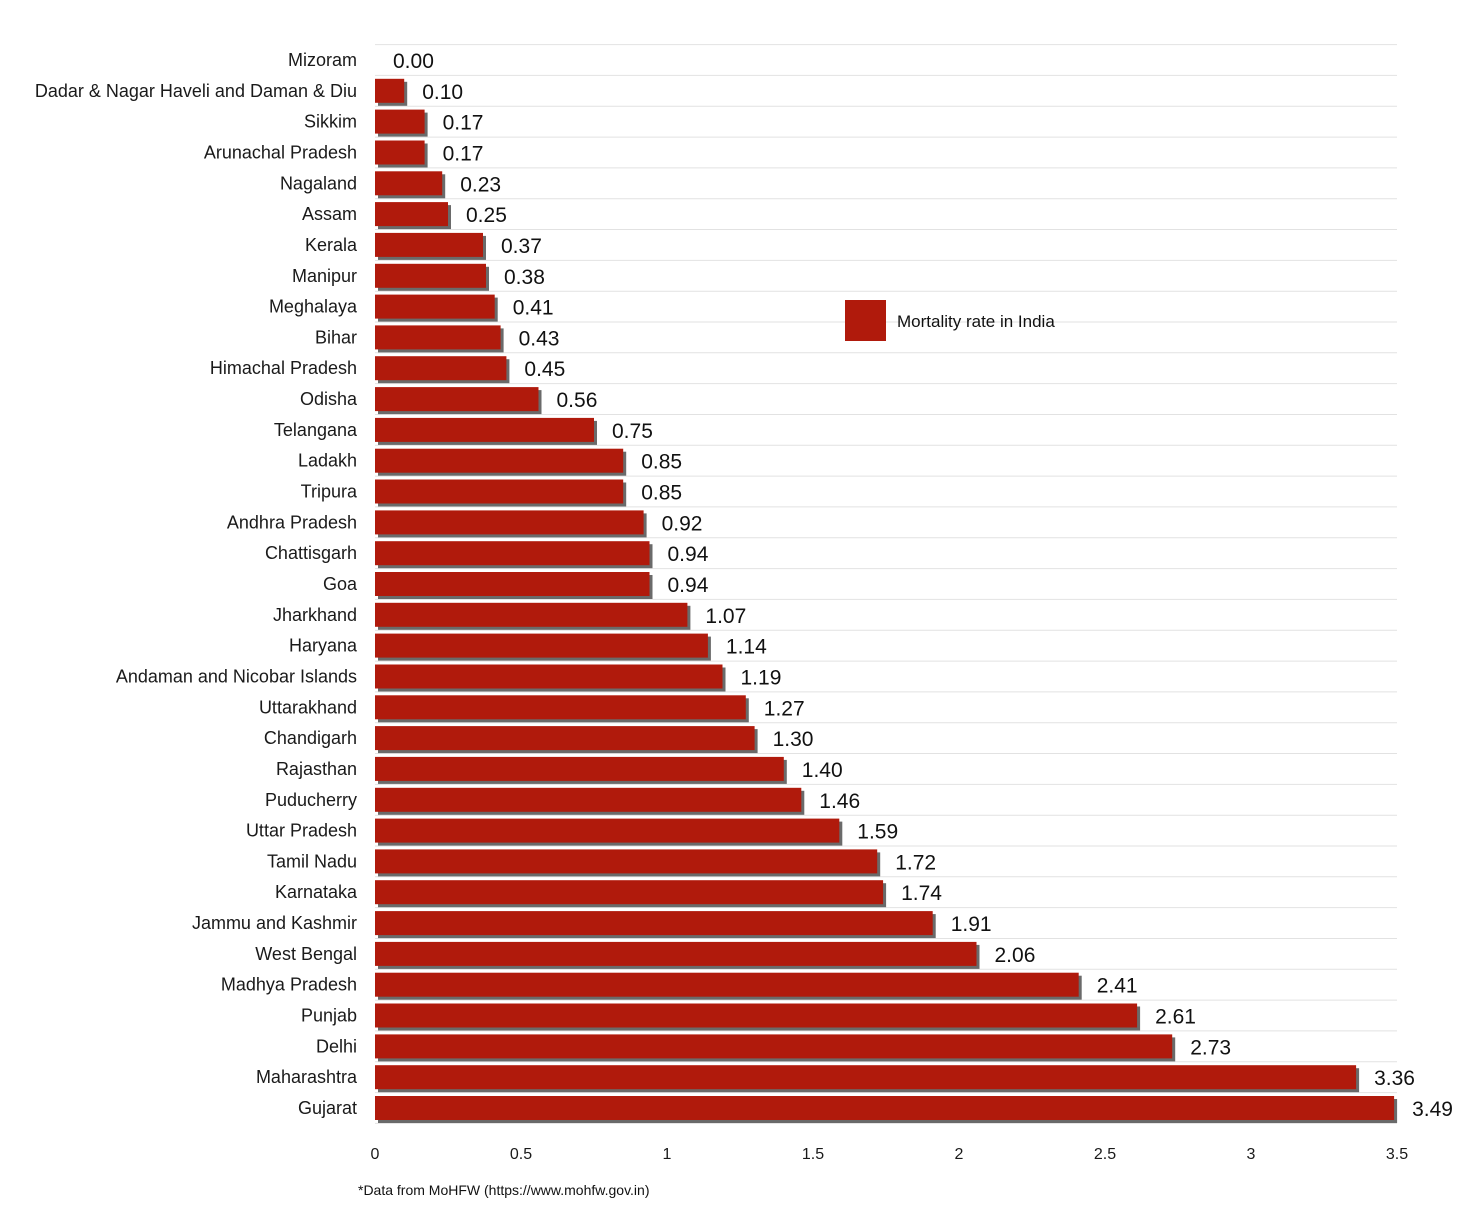 The image size is (1476, 1206). I want to click on data-label: 0.43, so click(539, 338).